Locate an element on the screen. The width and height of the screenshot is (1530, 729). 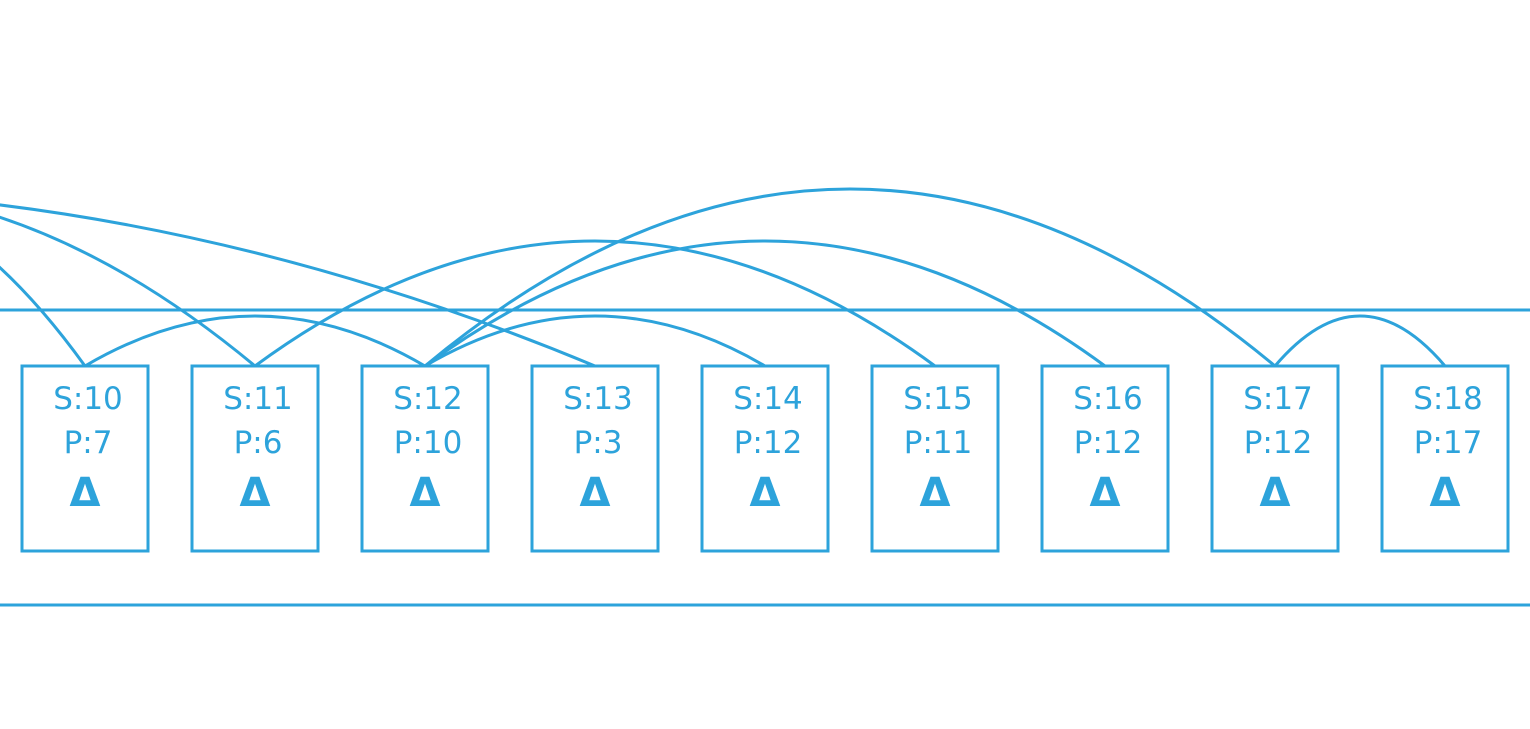
node-s-label: S:18 is located at coordinates (1448, 399).